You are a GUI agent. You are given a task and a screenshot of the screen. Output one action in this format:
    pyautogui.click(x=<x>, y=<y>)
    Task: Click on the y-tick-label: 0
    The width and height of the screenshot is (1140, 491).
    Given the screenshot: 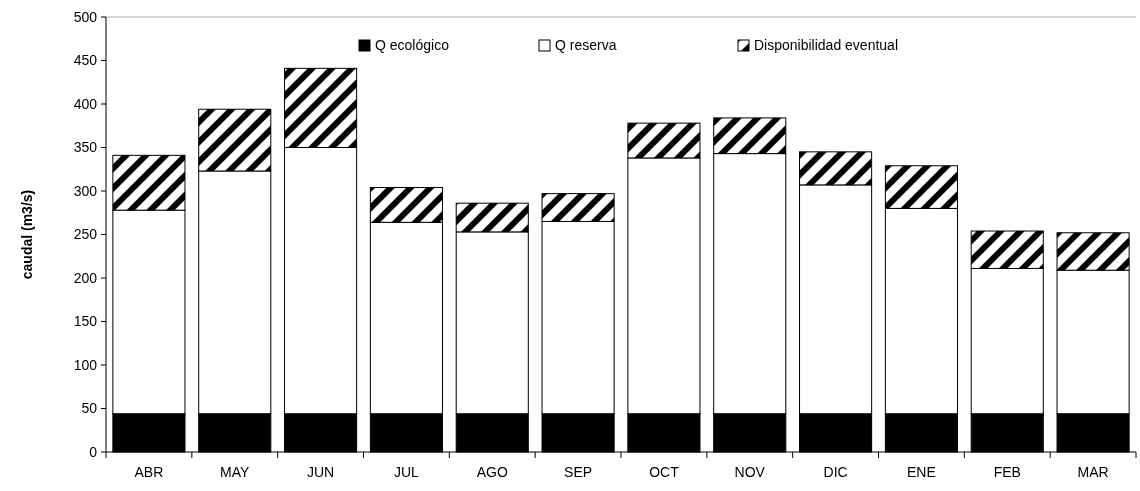 What is the action you would take?
    pyautogui.click(x=93, y=451)
    